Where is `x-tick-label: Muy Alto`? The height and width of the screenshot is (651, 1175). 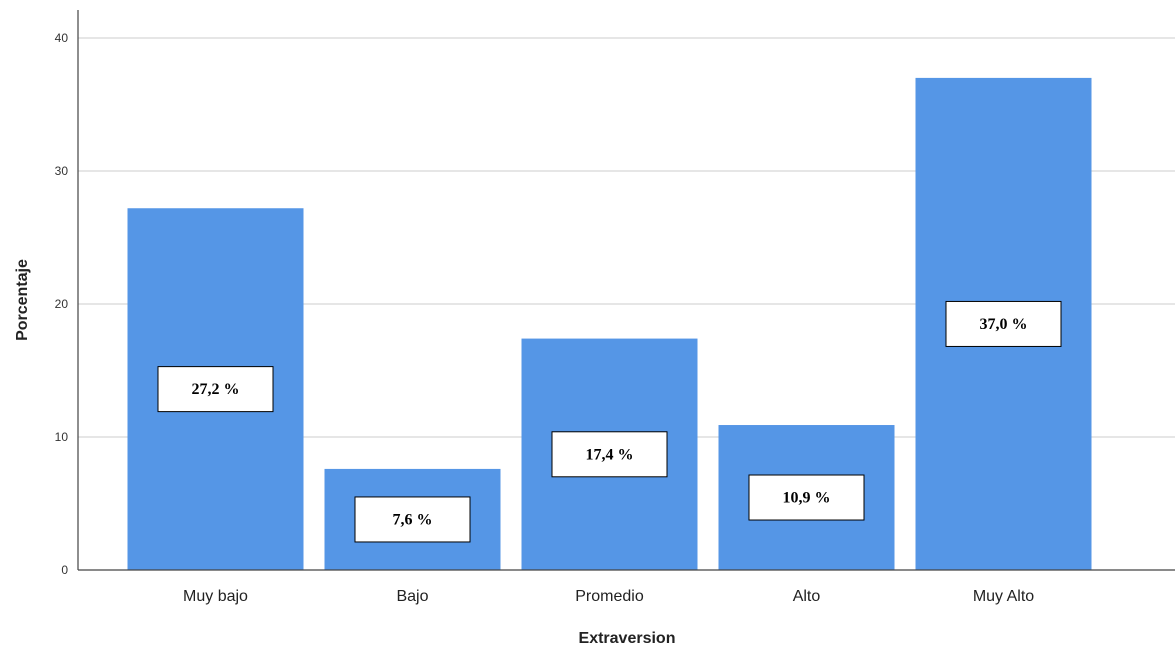 x-tick-label: Muy Alto is located at coordinates (1003, 596).